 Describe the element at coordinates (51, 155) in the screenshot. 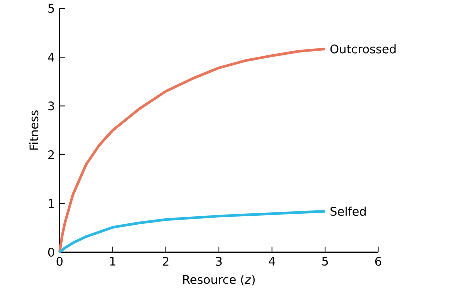

I see `y-tick-label: 2` at that location.